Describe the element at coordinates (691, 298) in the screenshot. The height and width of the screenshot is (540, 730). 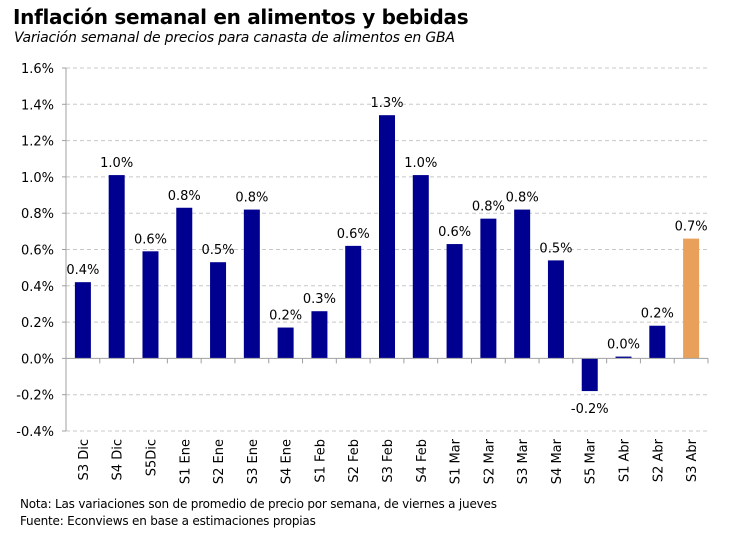
I see `bar-s3-abr` at that location.